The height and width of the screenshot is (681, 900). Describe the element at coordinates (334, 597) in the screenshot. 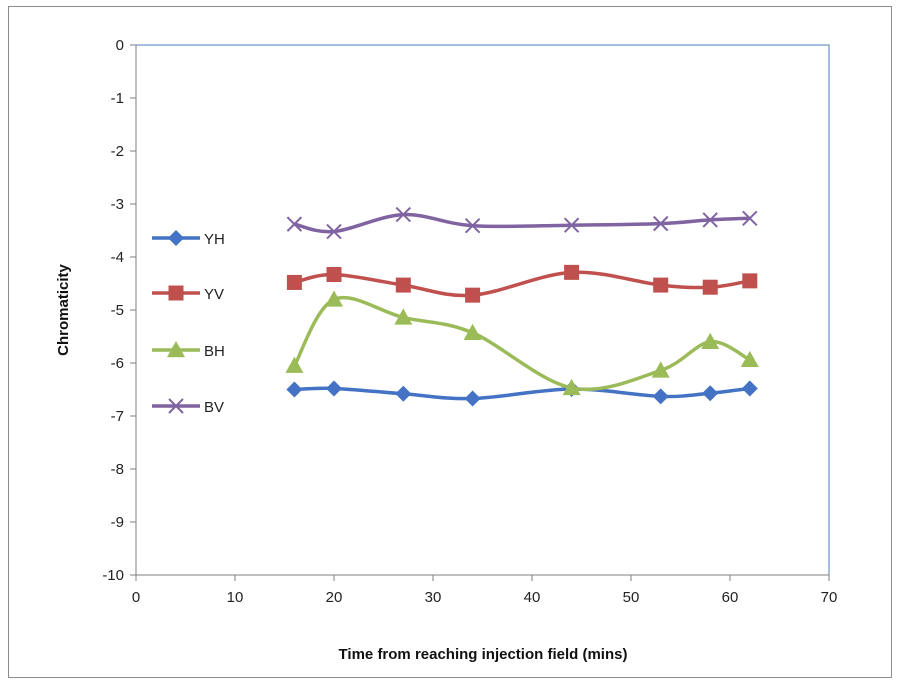

I see `x-tick-label: 20` at that location.